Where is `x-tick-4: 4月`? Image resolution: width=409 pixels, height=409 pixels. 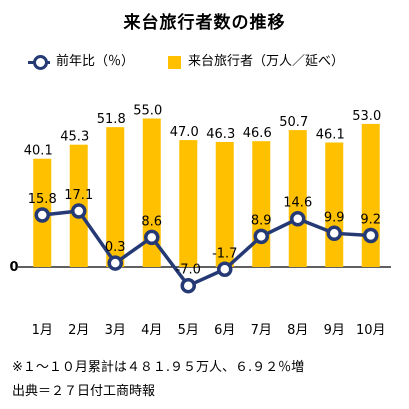
x-tick-4: 4月 is located at coordinates (151, 330).